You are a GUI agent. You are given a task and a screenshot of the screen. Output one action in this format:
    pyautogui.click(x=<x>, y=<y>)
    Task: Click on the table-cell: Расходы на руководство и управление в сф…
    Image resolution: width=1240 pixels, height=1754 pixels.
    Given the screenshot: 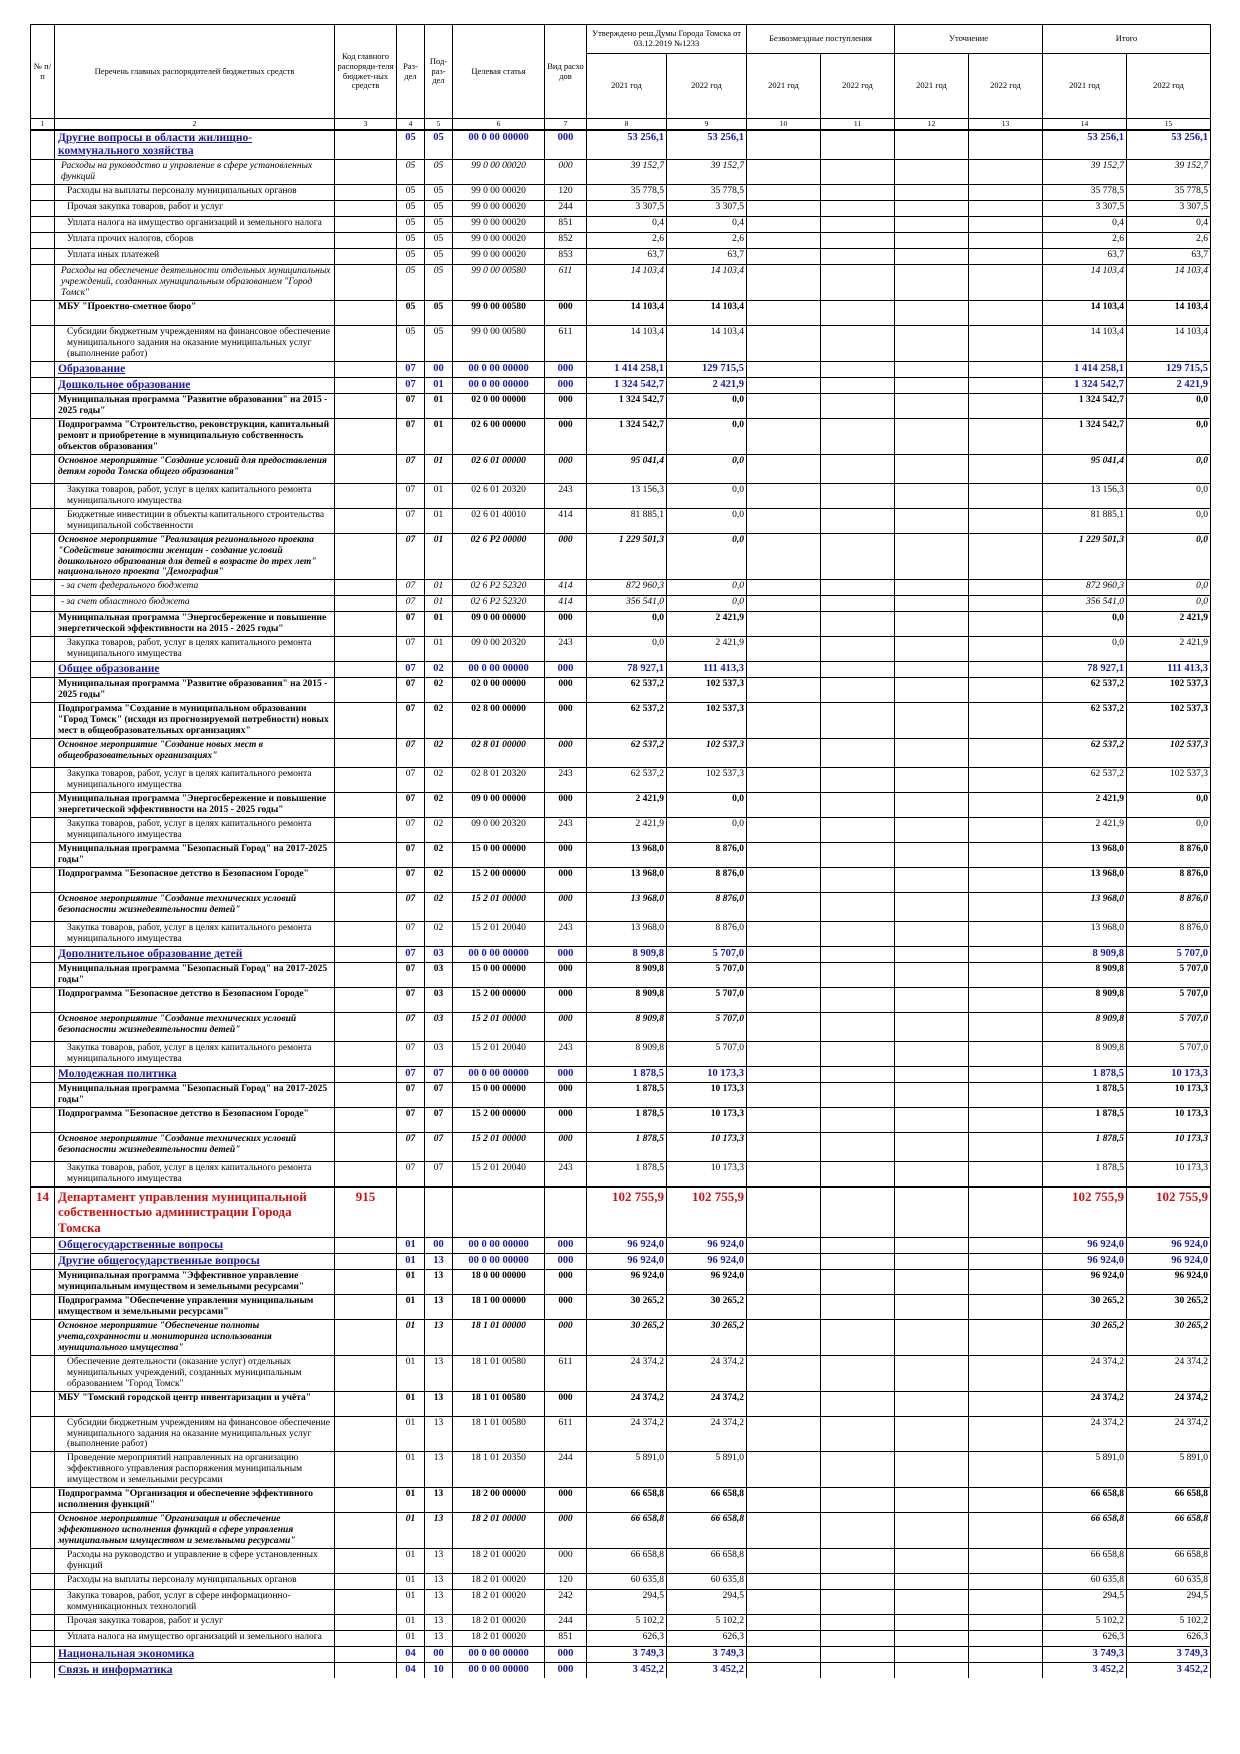 What is the action you would take?
    pyautogui.click(x=194, y=1560)
    